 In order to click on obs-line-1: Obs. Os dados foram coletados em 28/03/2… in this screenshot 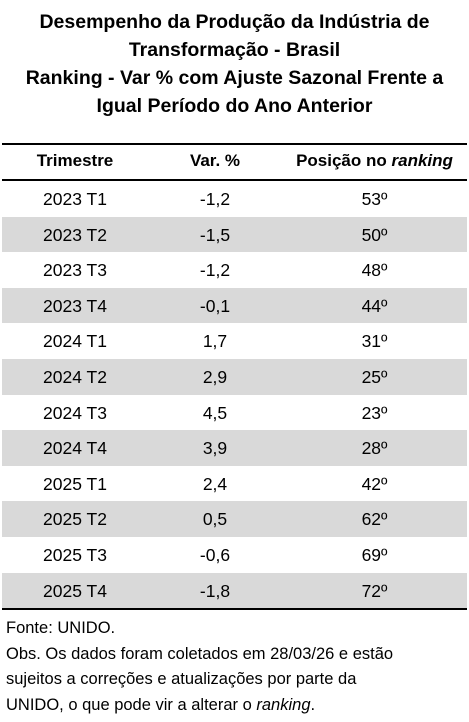, I will do `click(200, 653)`.